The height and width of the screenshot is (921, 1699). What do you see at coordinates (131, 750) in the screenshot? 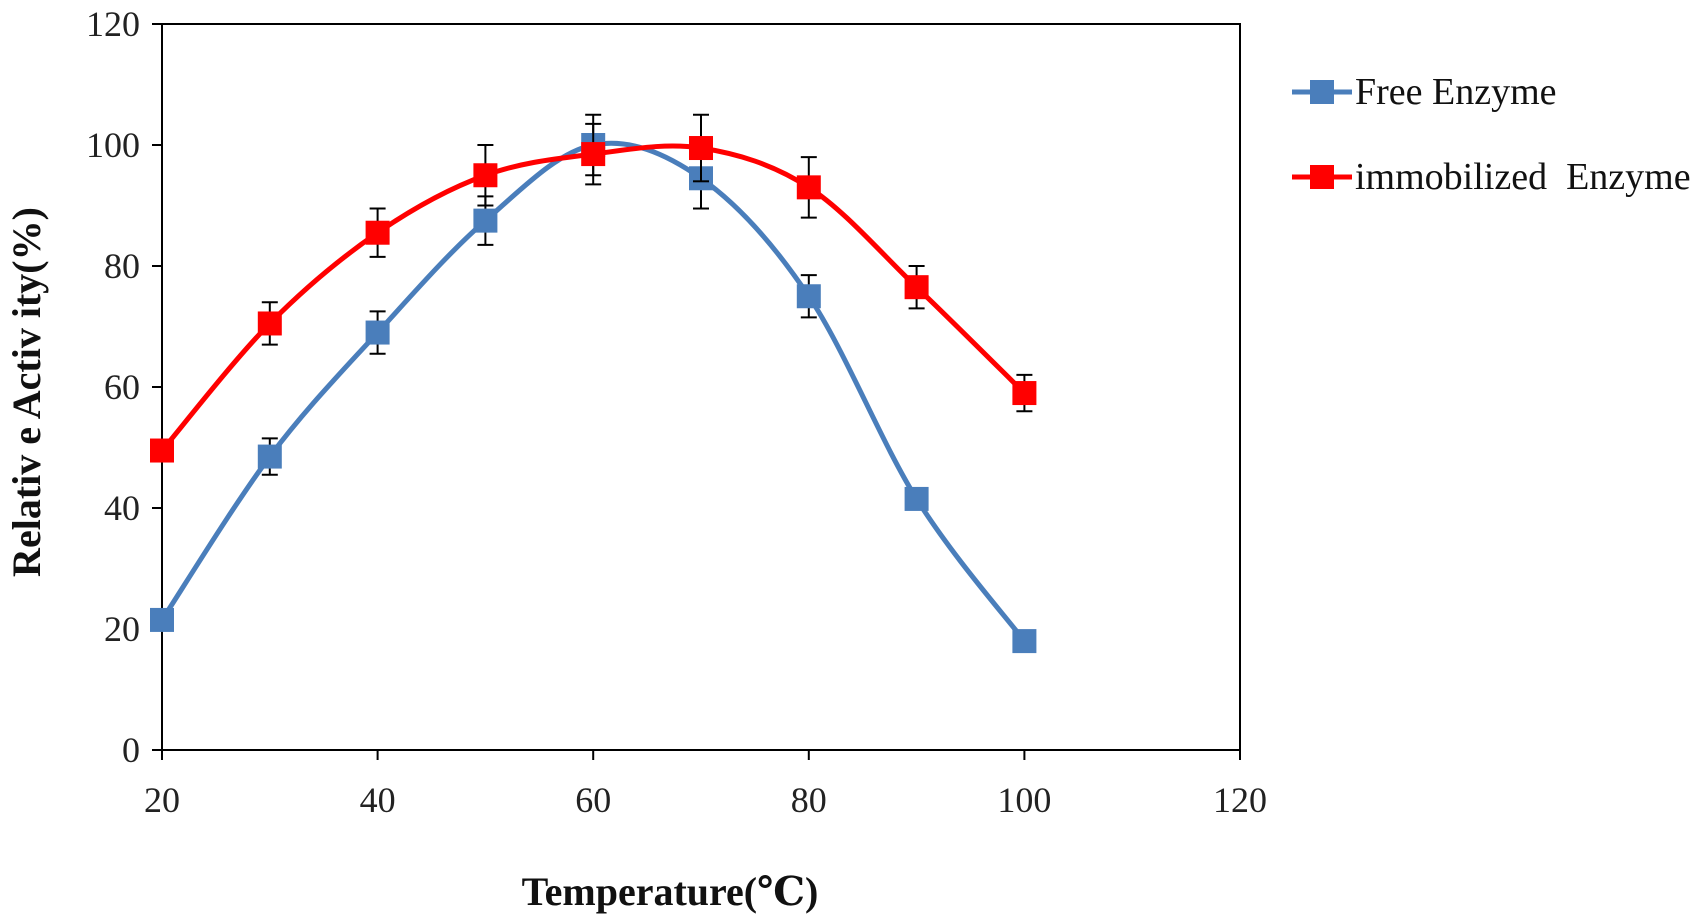
I see `y-tick-label: 0` at bounding box center [131, 750].